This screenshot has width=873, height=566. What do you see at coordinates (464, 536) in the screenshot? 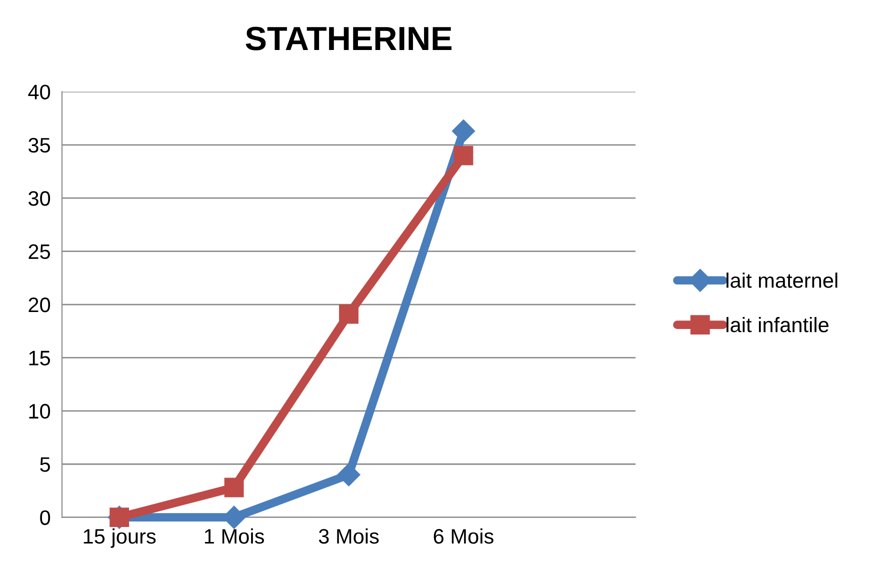
I see `x-tick-label: 6 Mois` at bounding box center [464, 536].